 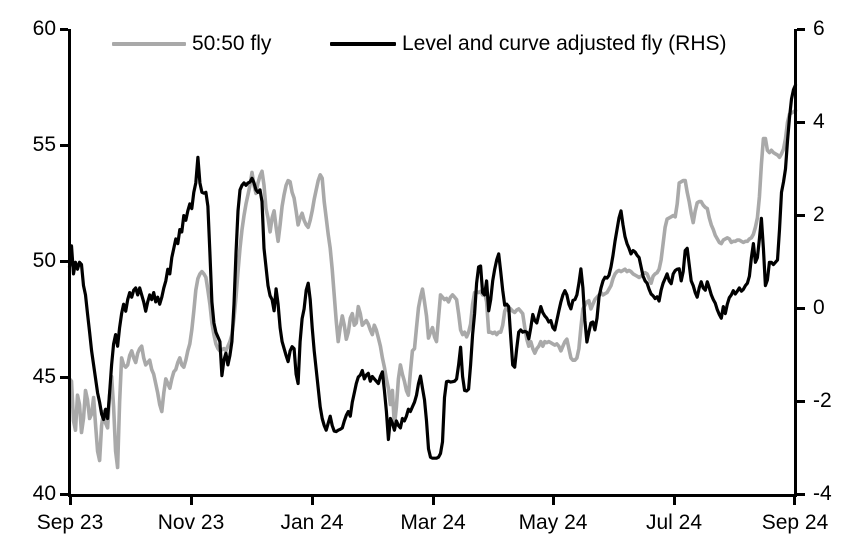 I want to click on x-axis-label-nov23: Nov 23, so click(x=191, y=522).